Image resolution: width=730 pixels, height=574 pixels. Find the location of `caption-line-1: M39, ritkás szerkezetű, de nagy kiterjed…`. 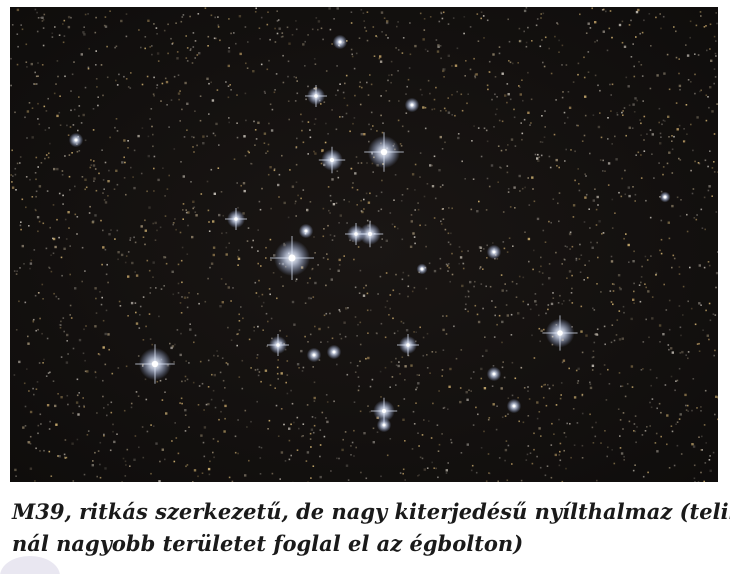

caption-line-1: M39, ritkás szerkezetű, de nagy kiterjed… is located at coordinates (367, 512).